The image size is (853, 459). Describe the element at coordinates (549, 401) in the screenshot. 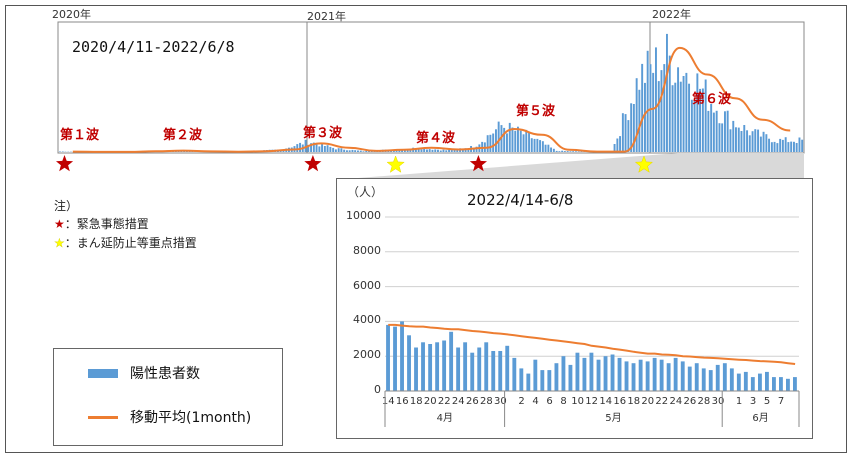

I see `x-tick-label: 6` at that location.